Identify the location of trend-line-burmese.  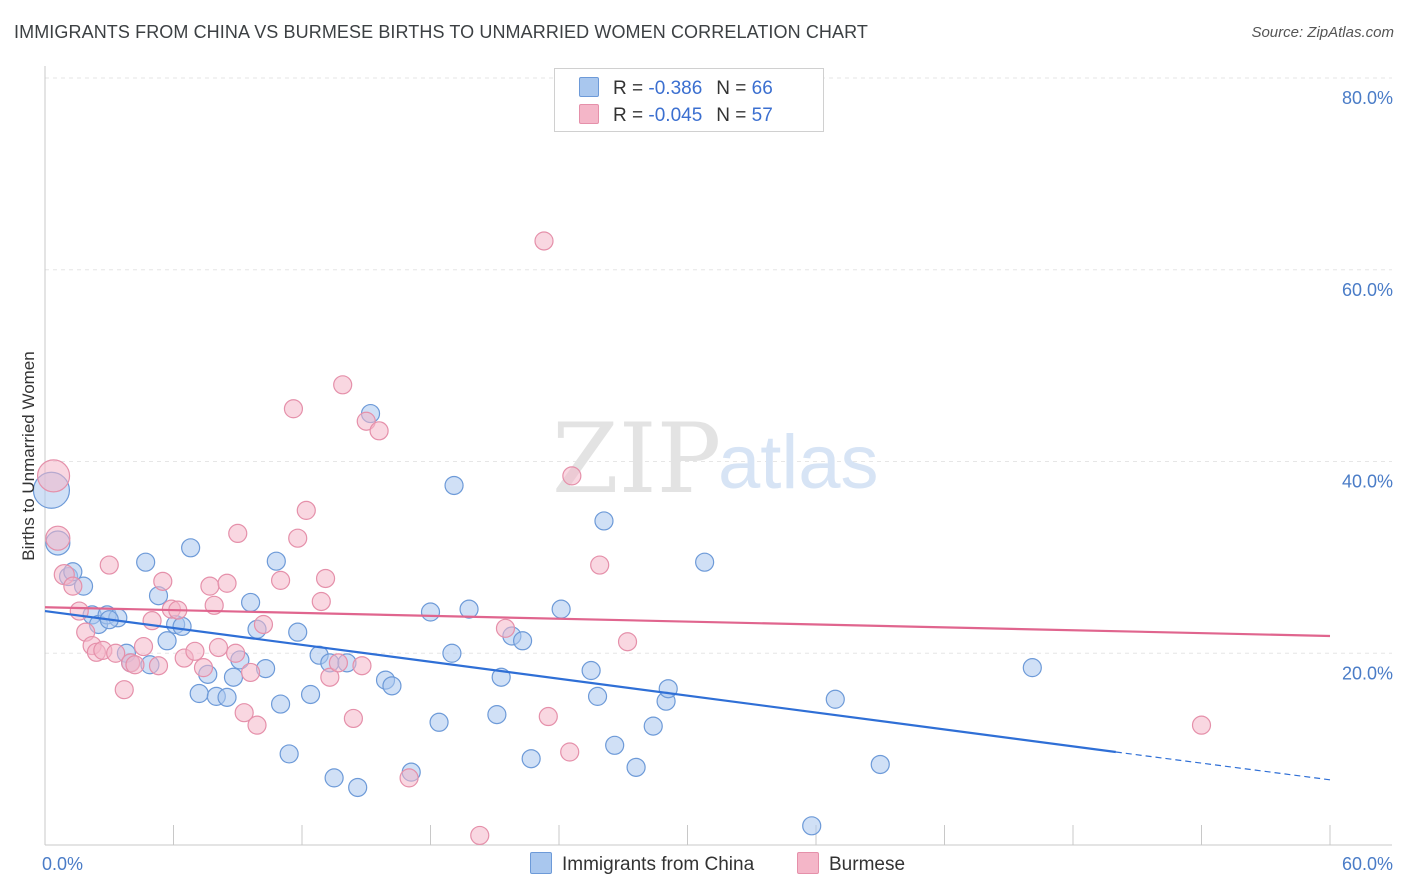
(687, 622).